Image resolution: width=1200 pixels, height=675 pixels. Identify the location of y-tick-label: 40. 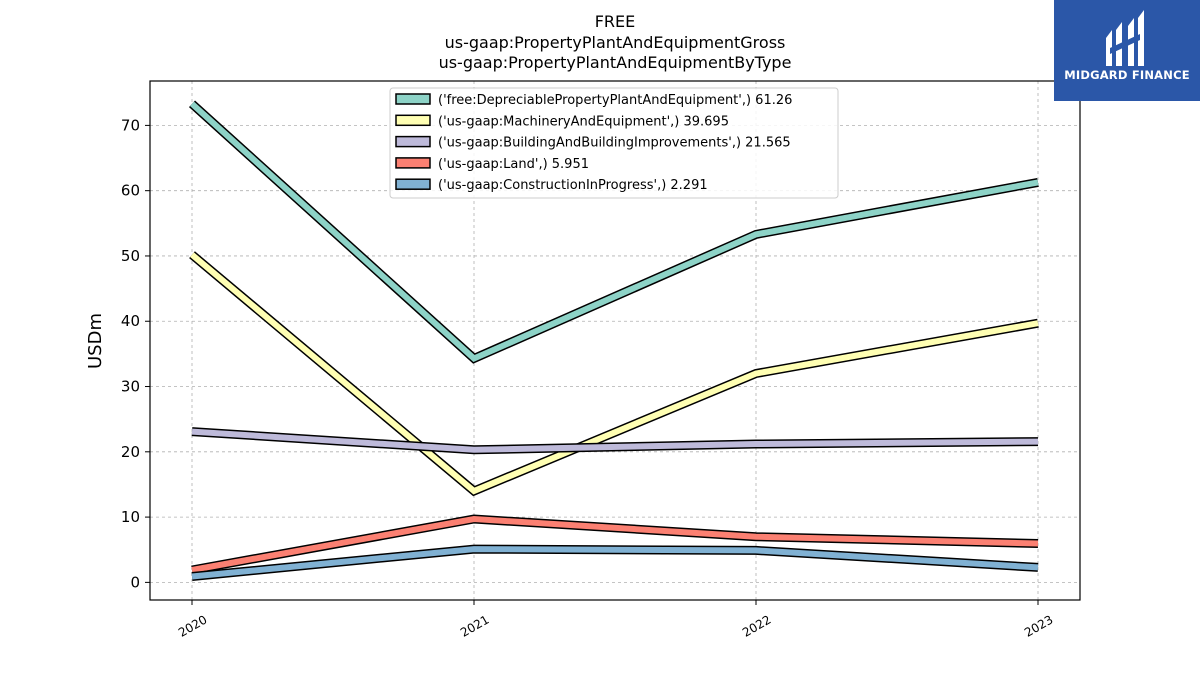
(130, 321).